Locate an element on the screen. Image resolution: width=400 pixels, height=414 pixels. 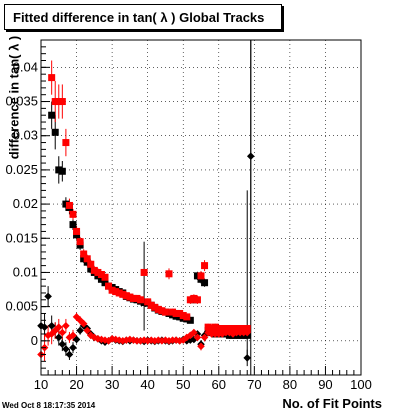
x-tick-label: 30 is located at coordinates (112, 384).